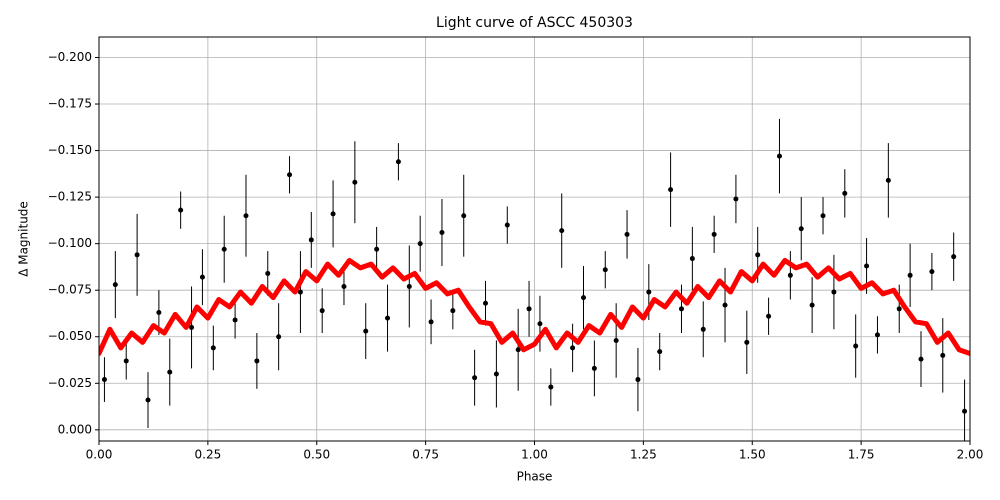  What do you see at coordinates (70, 336) in the screenshot?
I see `y-tick-label: −0.050` at bounding box center [70, 336].